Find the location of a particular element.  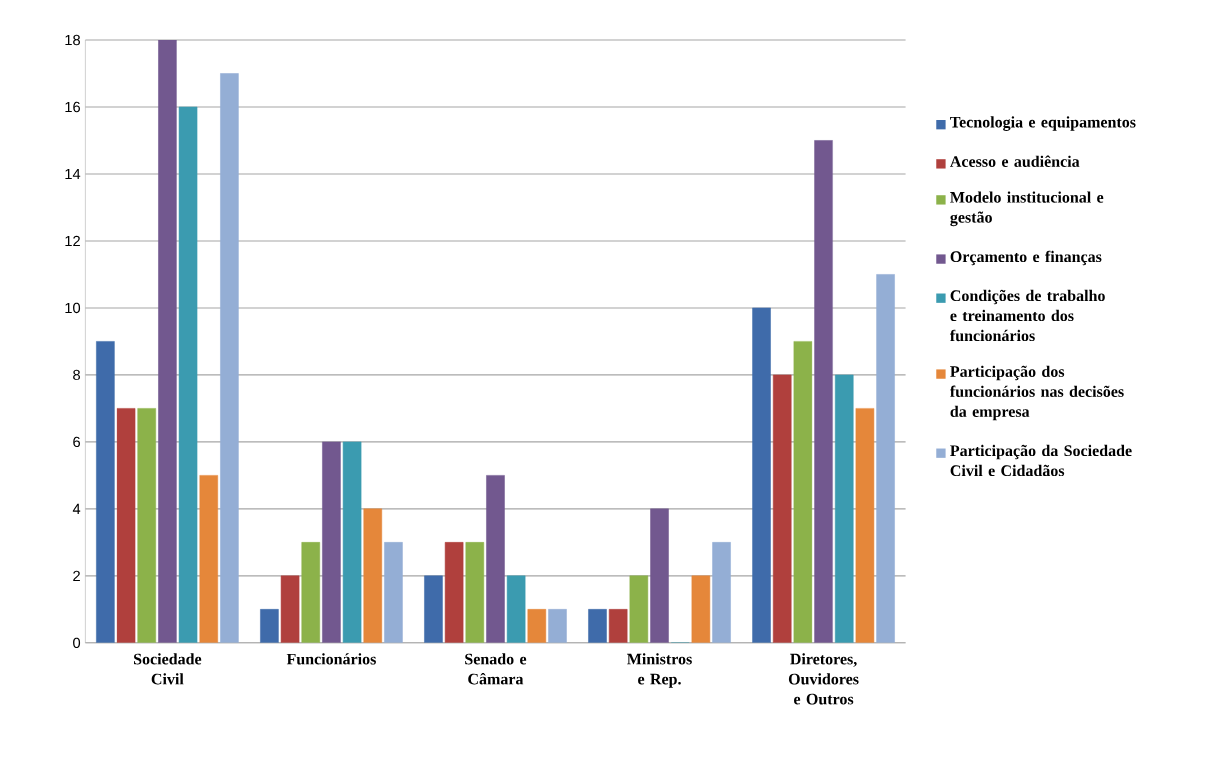

y-tick-label: 16 is located at coordinates (72, 107).